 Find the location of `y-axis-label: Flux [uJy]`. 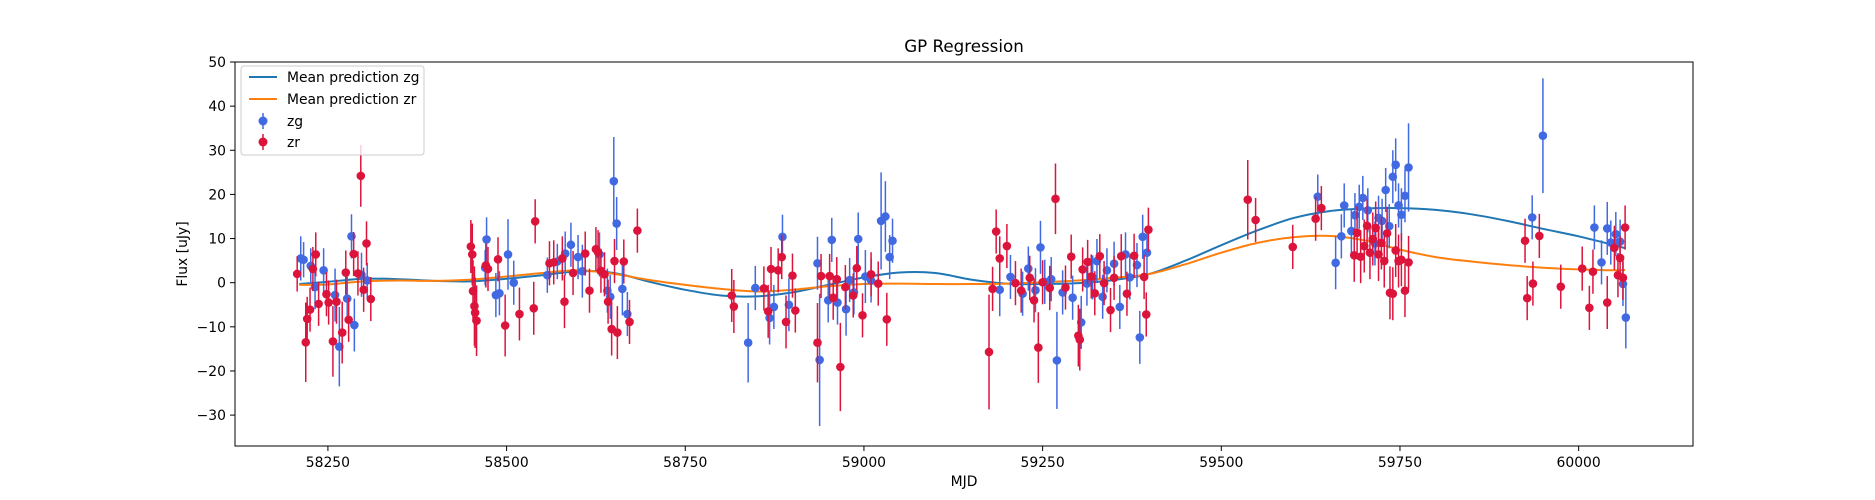

y-axis-label: Flux [uJy] is located at coordinates (183, 253).